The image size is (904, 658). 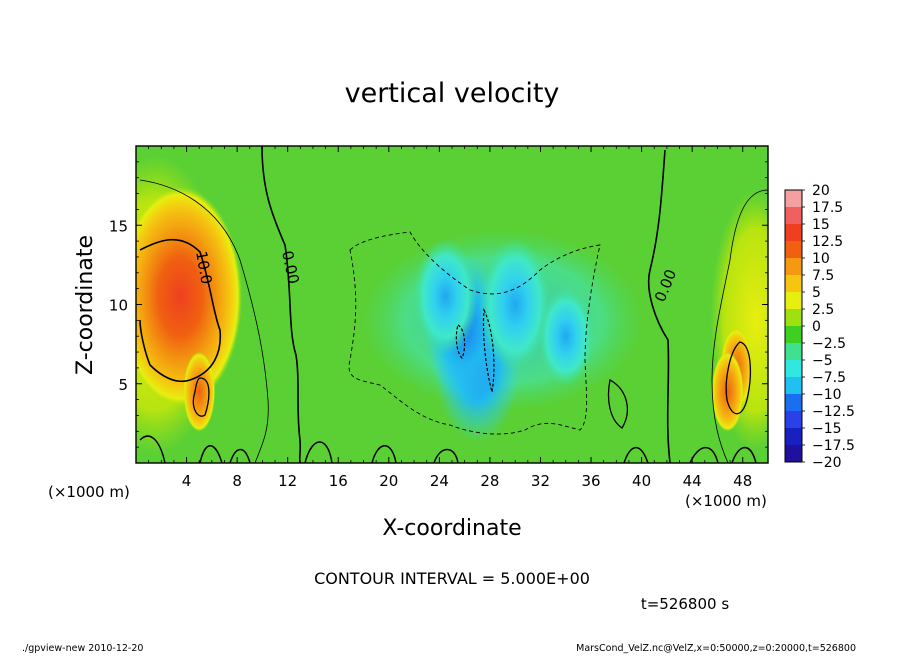 I want to click on x-tick-label: 44, so click(x=692, y=481).